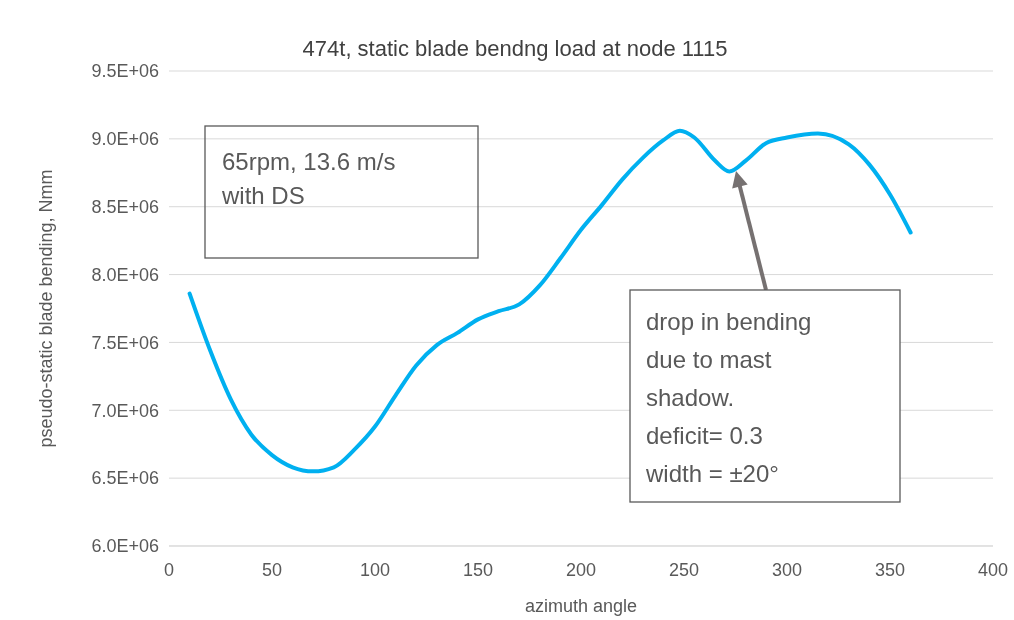  Describe the element at coordinates (375, 570) in the screenshot. I see `x-tick-label: 100` at that location.